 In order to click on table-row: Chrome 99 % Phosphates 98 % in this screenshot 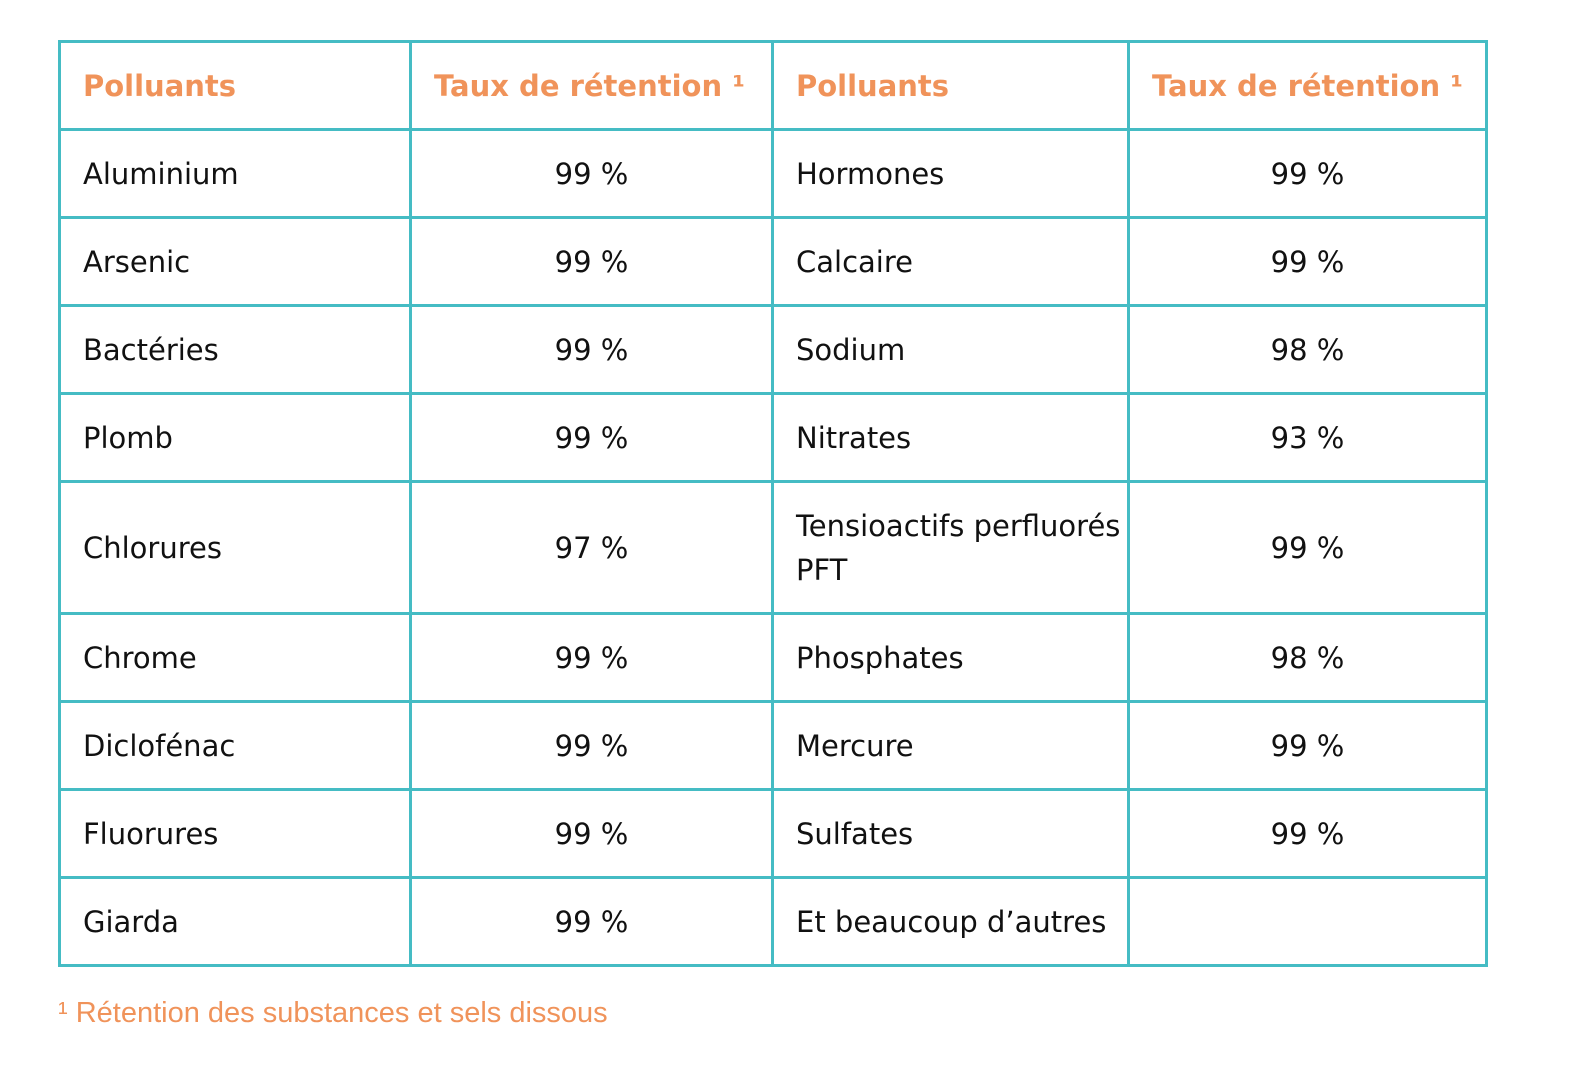, I will do `click(773, 657)`.